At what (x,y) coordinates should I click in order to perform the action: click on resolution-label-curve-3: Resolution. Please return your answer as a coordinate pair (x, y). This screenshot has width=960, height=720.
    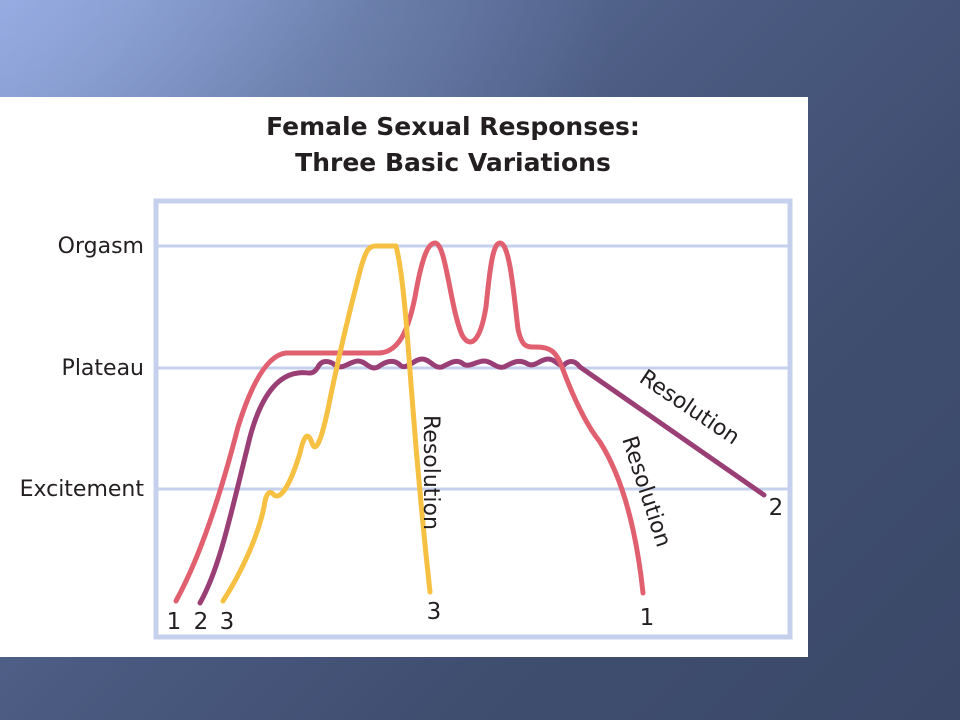
    Looking at the image, I should click on (430, 472).